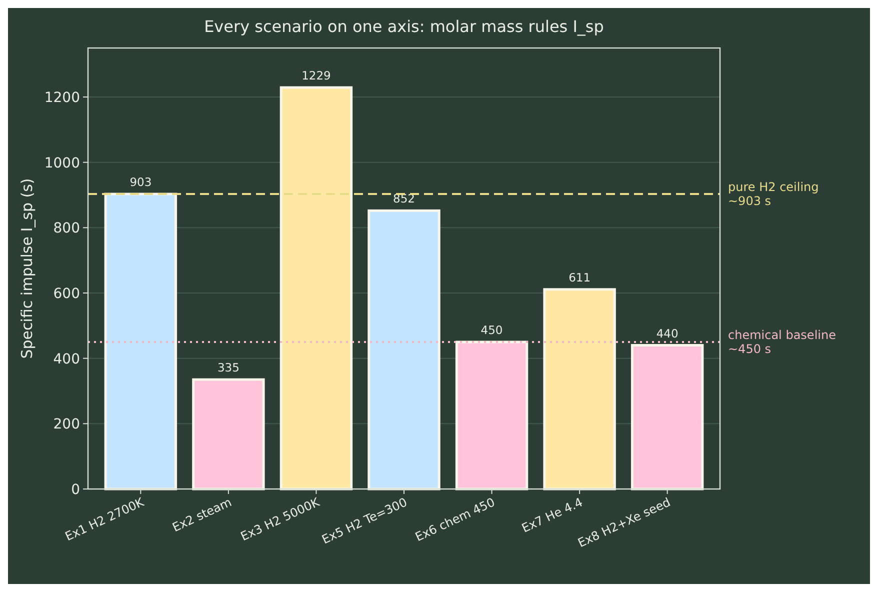 This screenshot has height=592, width=878. I want to click on y-axis-title: Specific impulse I_sp (s), so click(27, 268).